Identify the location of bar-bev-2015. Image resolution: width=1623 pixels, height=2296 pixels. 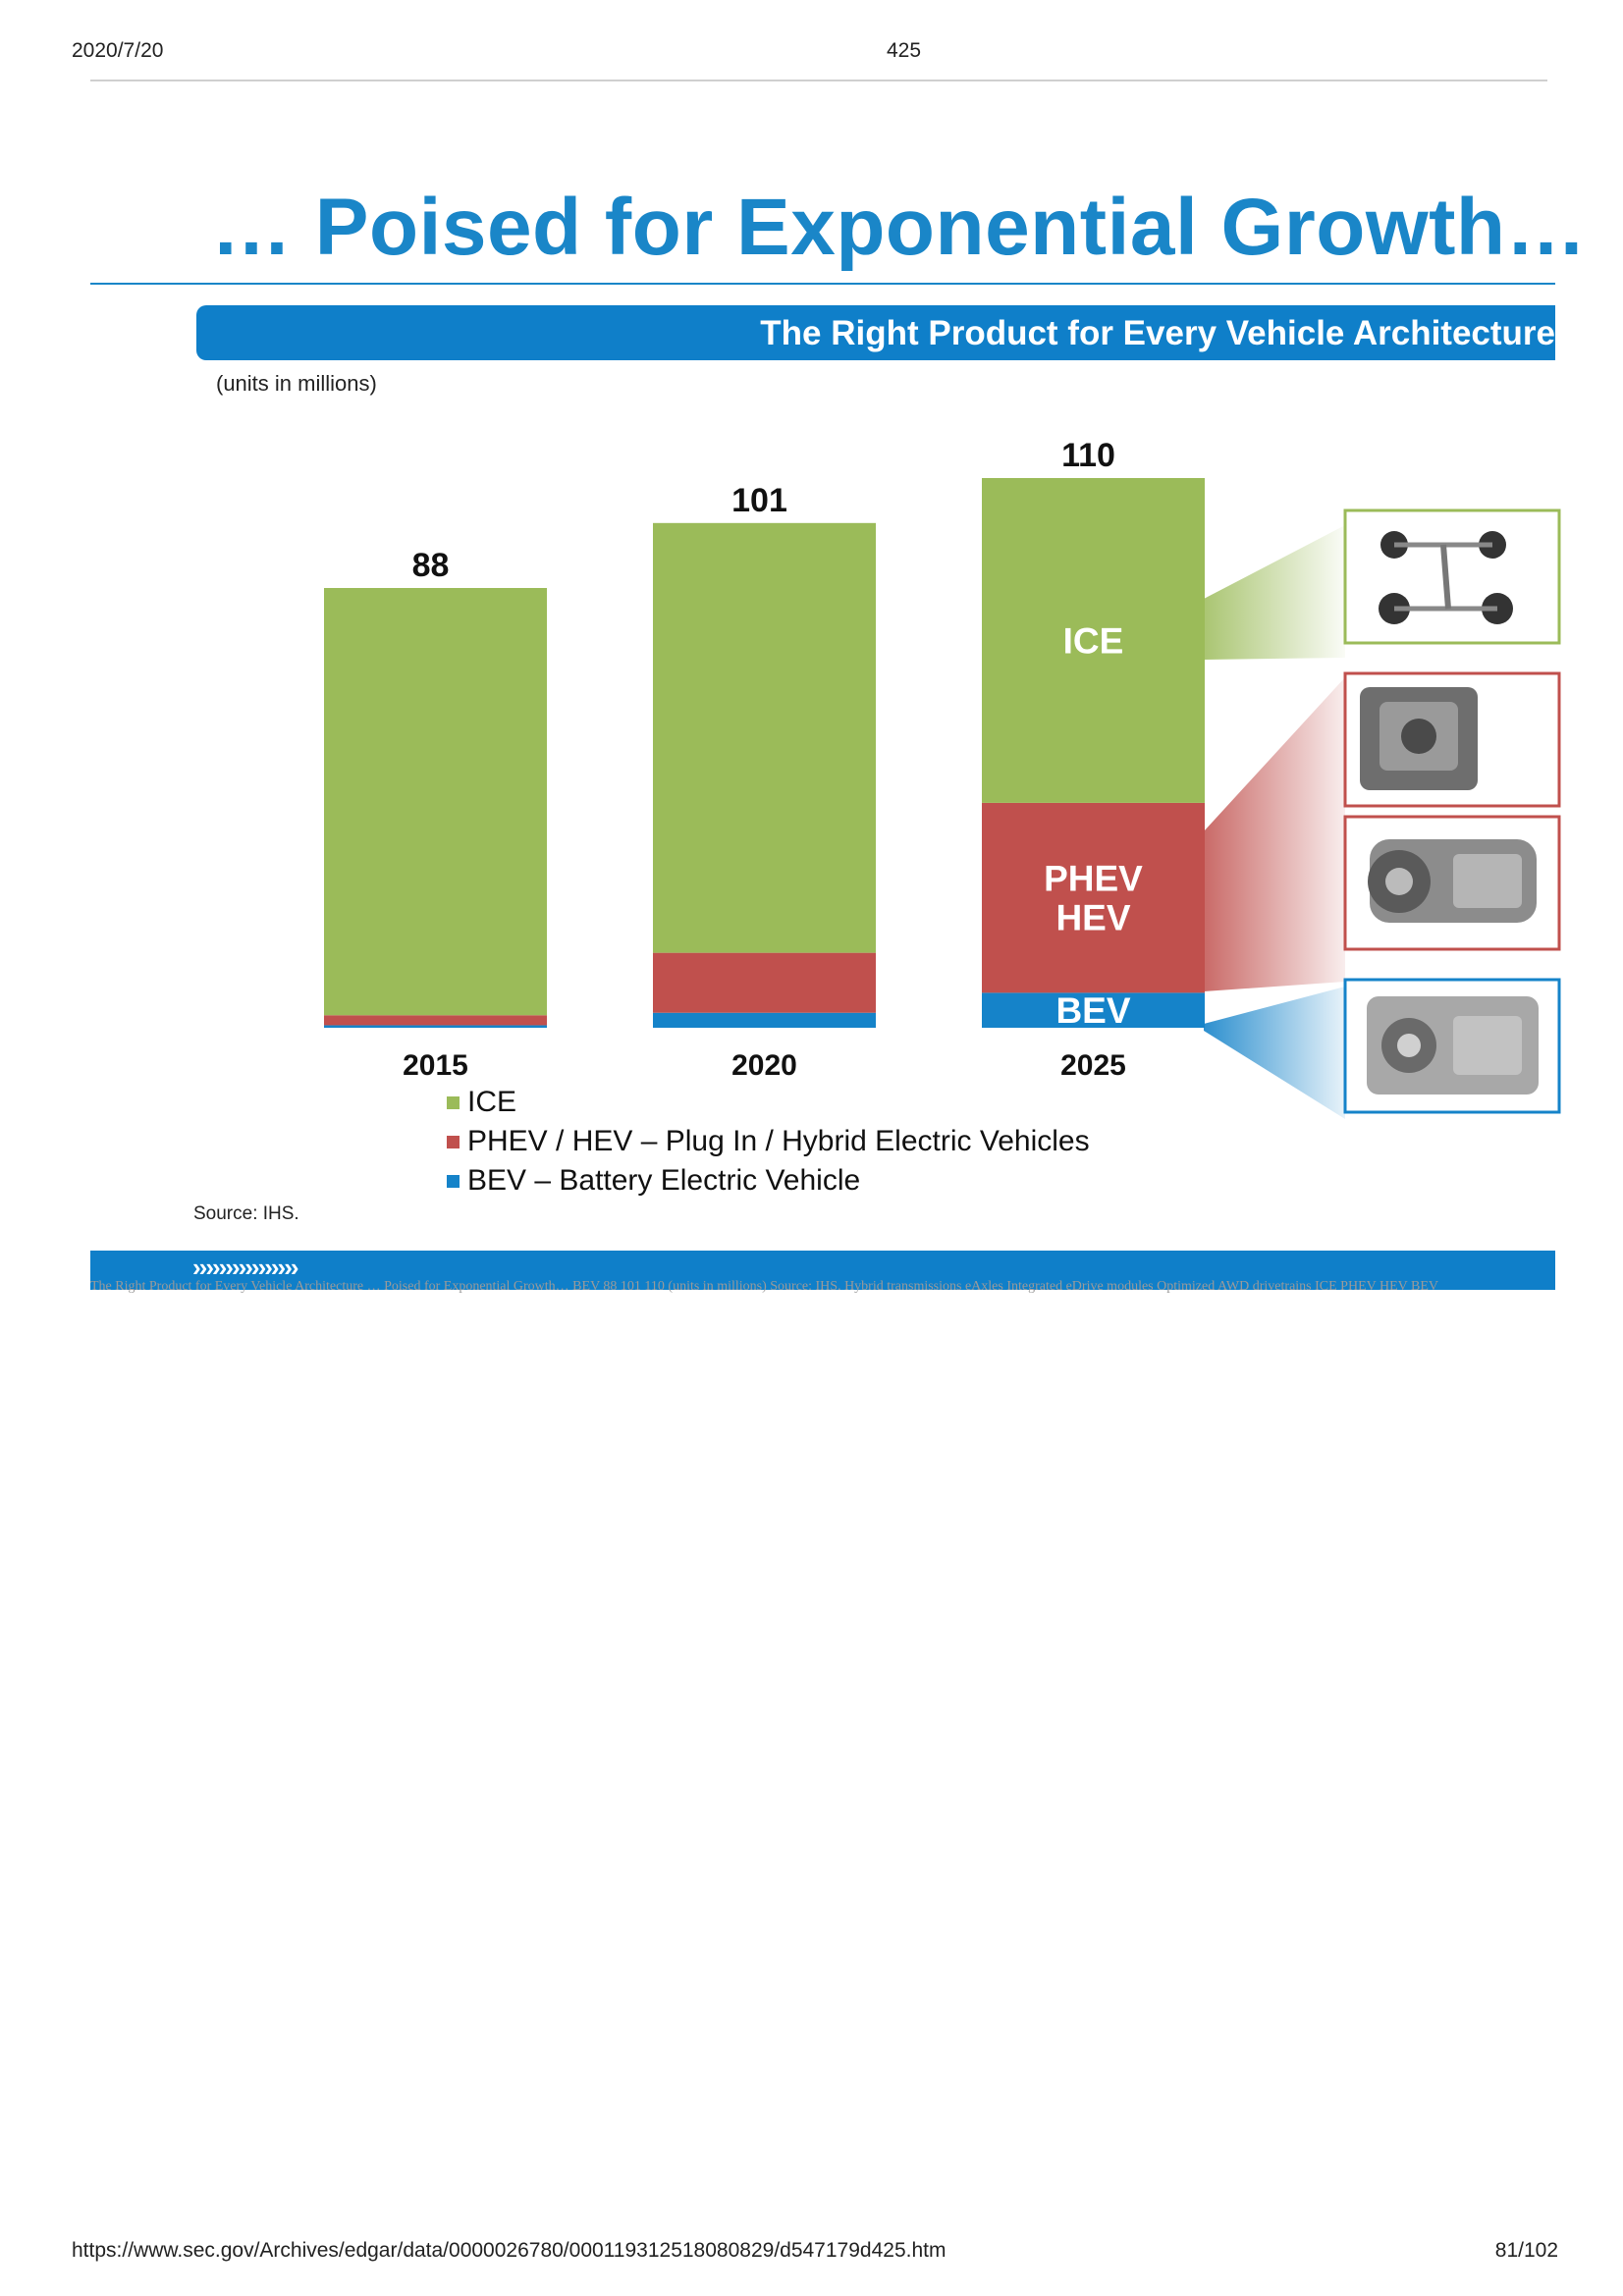
(436, 1027).